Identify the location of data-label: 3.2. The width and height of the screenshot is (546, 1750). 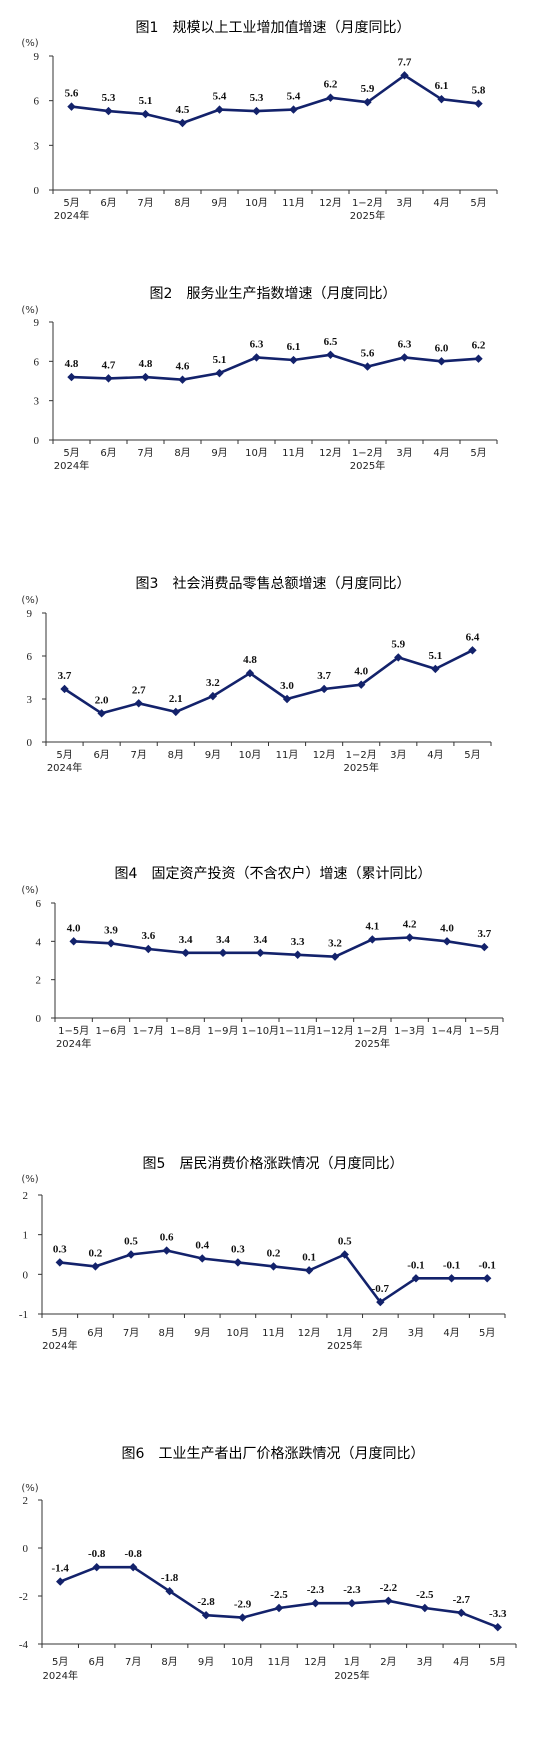
(213, 683).